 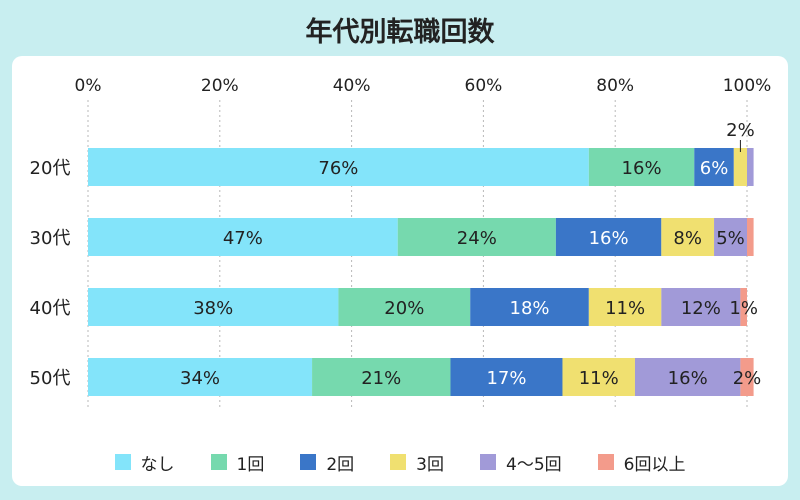 I want to click on legend-item-3: 3回, so click(x=417, y=462).